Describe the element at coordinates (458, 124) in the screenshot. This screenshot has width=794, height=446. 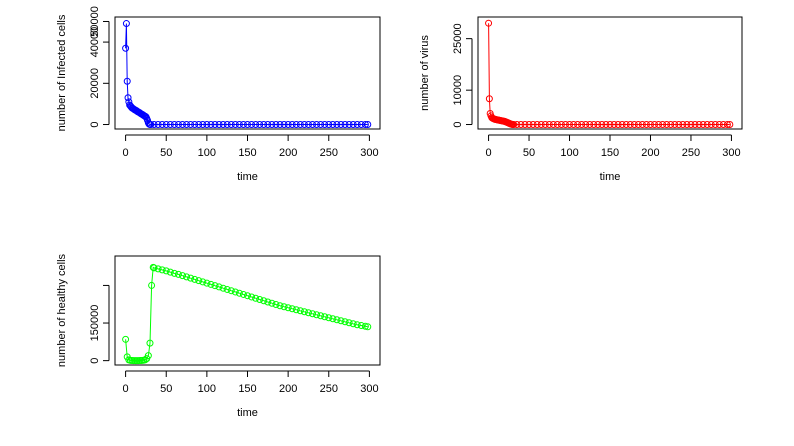
I see `y-tick-label: 0` at that location.